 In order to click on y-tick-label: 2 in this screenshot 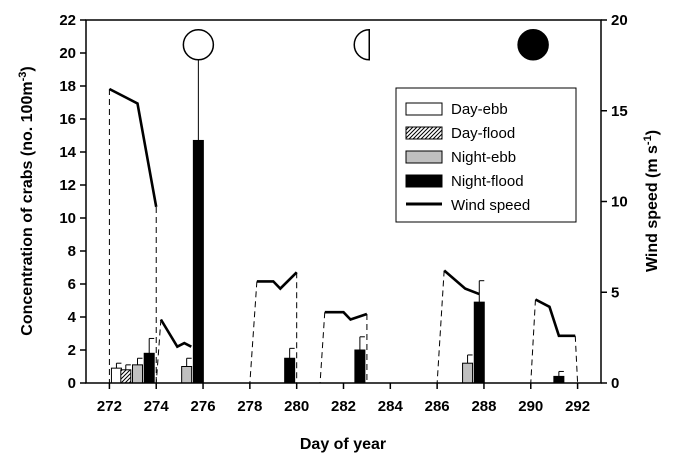, I will do `click(72, 350)`.